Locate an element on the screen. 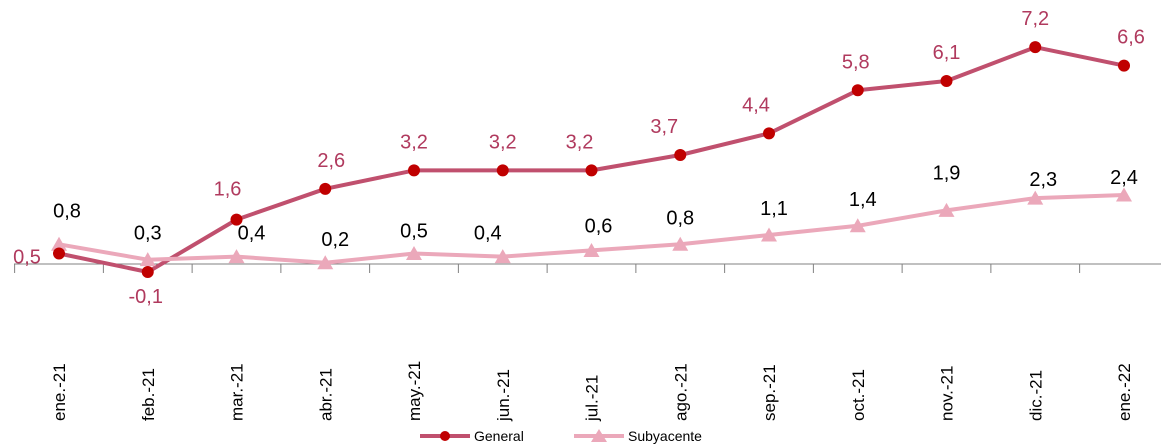 The image size is (1161, 446). x-tick-label: dic.-21 is located at coordinates (1035, 395).